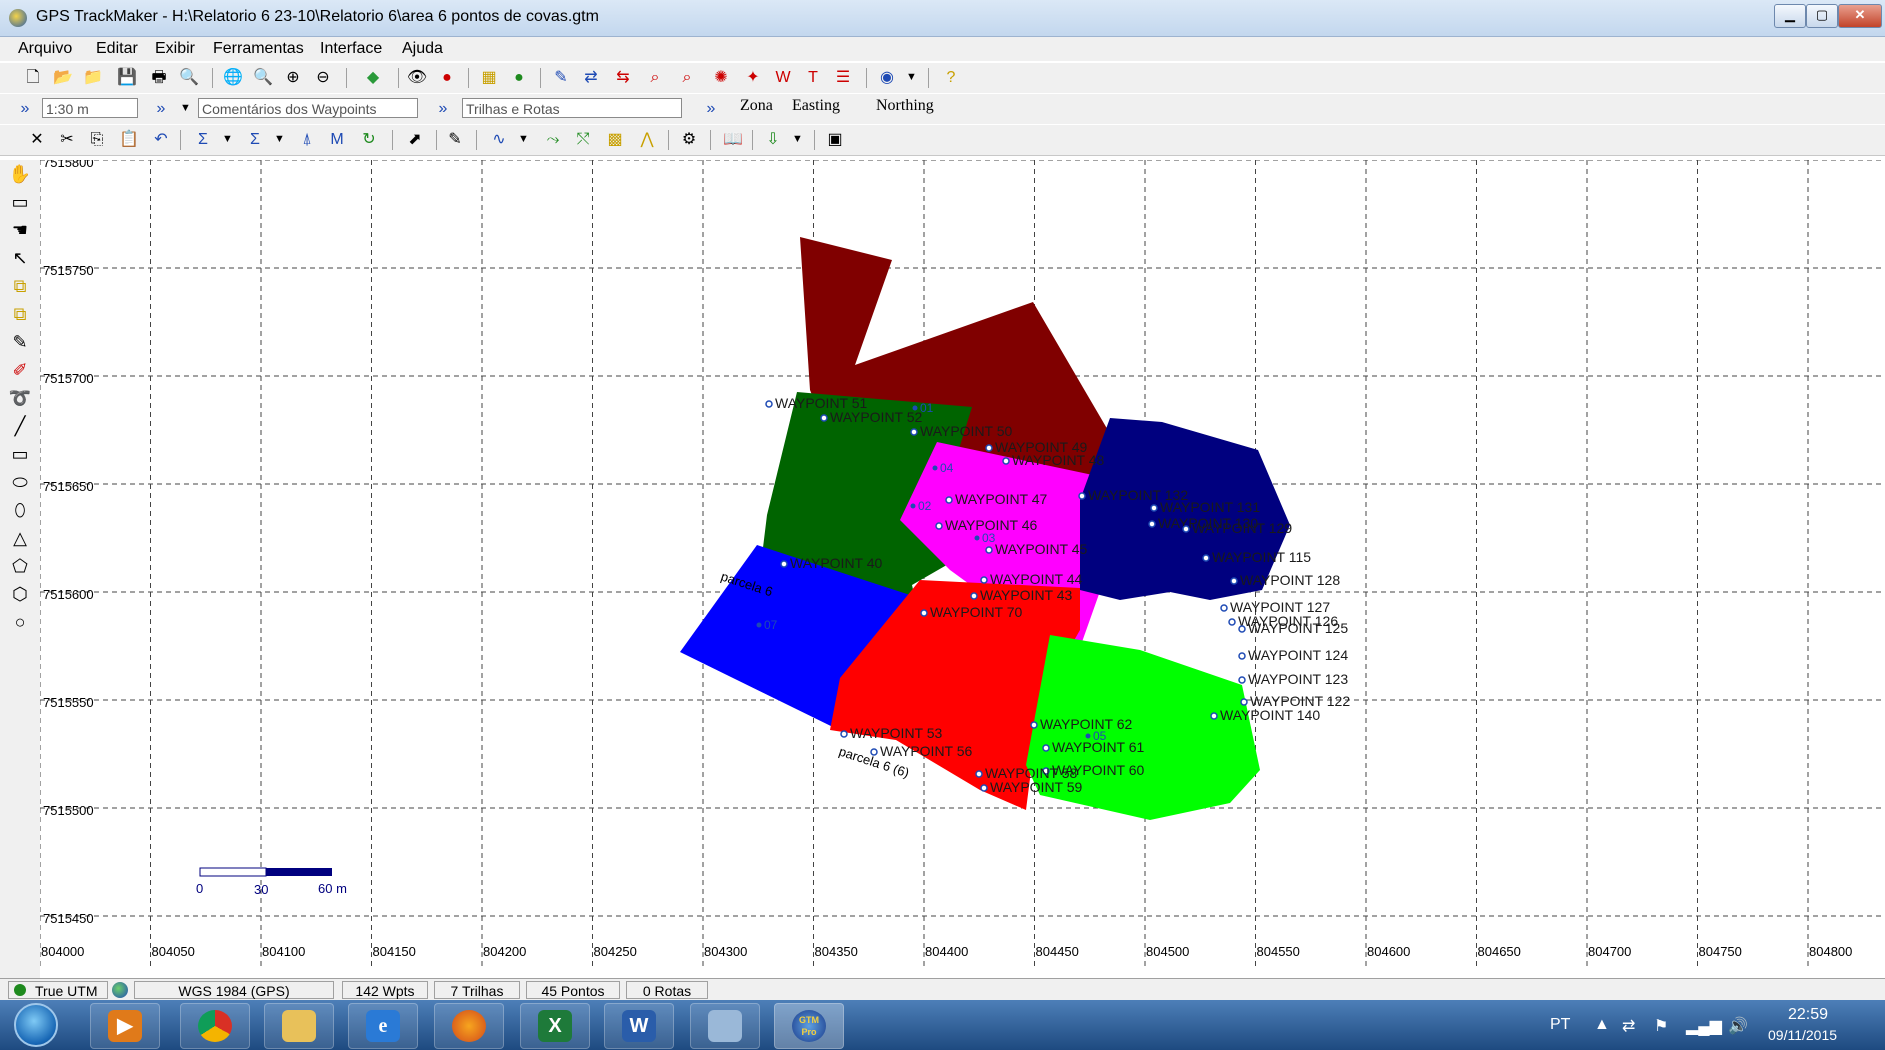 The width and height of the screenshot is (1885, 1050). What do you see at coordinates (655, 77) in the screenshot?
I see `search-waypoint-icon: ⌕` at bounding box center [655, 77].